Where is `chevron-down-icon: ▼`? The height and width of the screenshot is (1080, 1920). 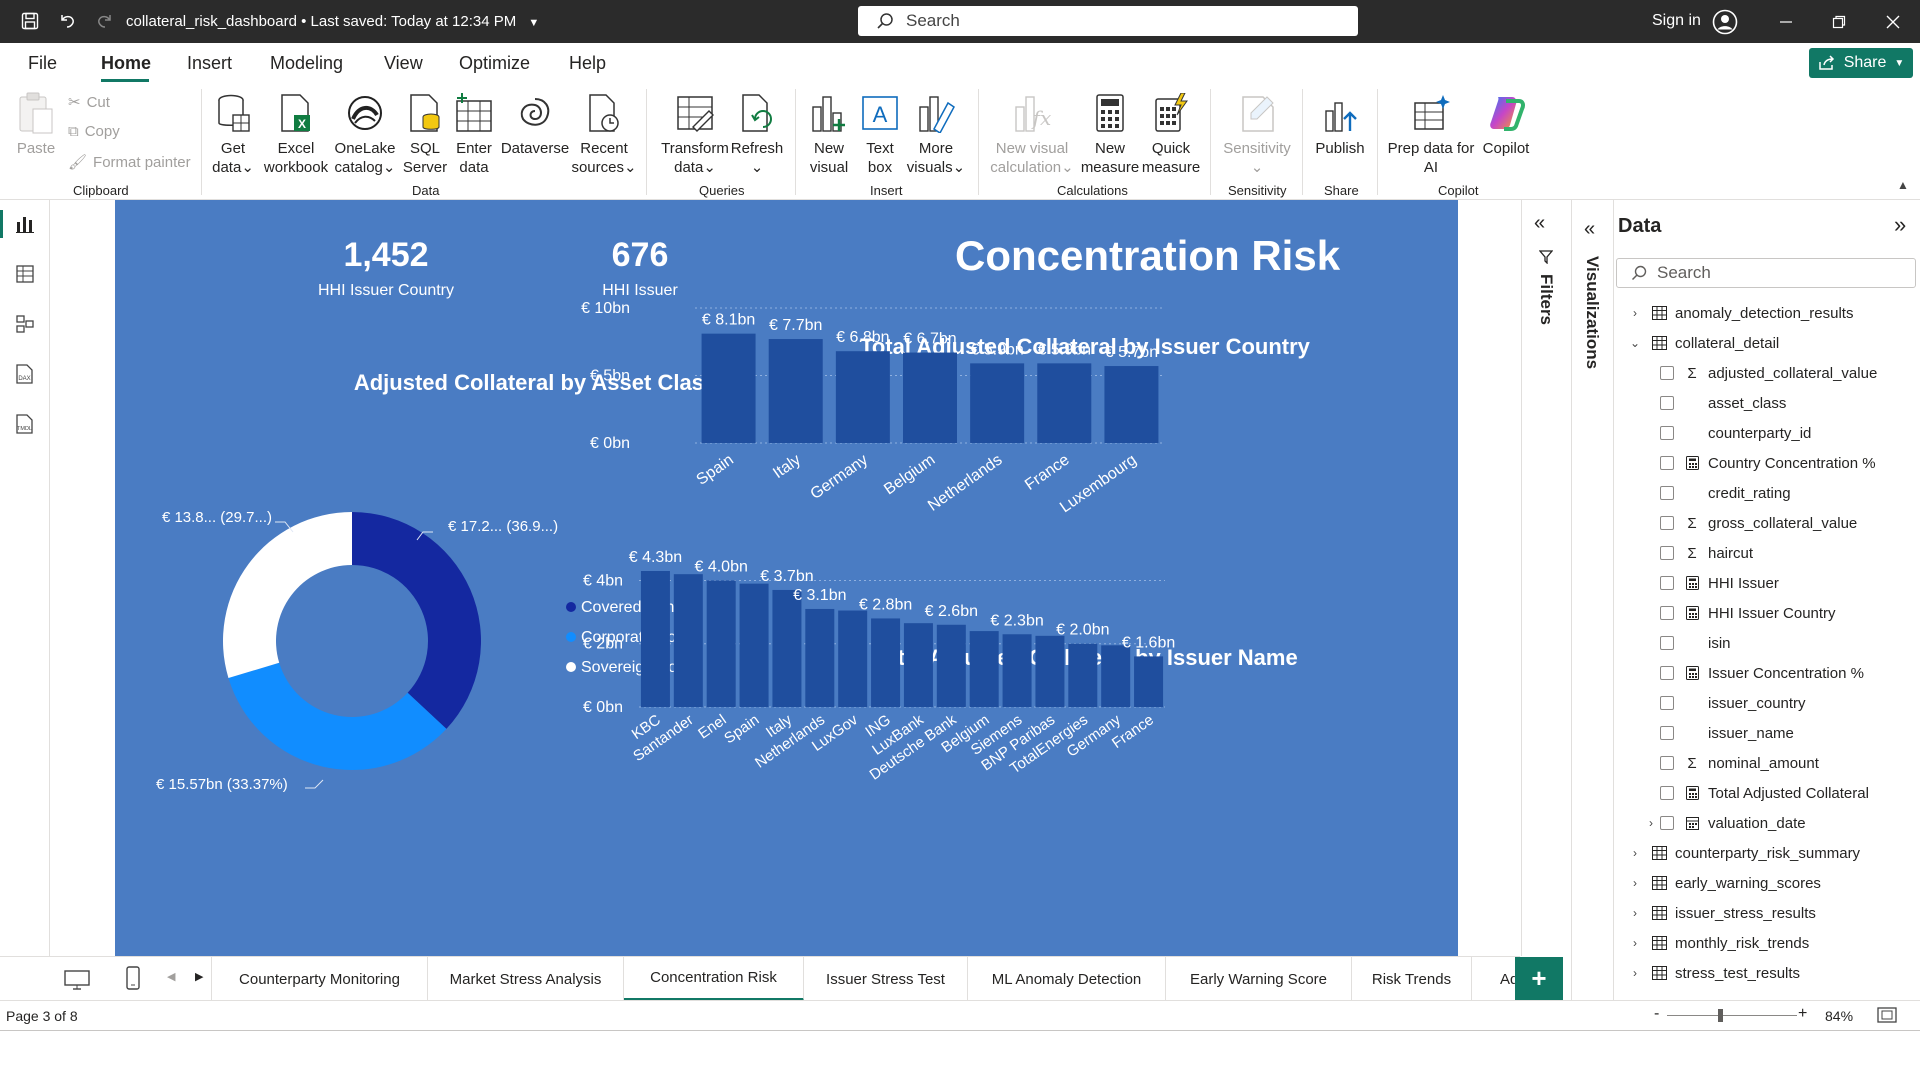
chevron-down-icon: ▼ is located at coordinates (534, 23).